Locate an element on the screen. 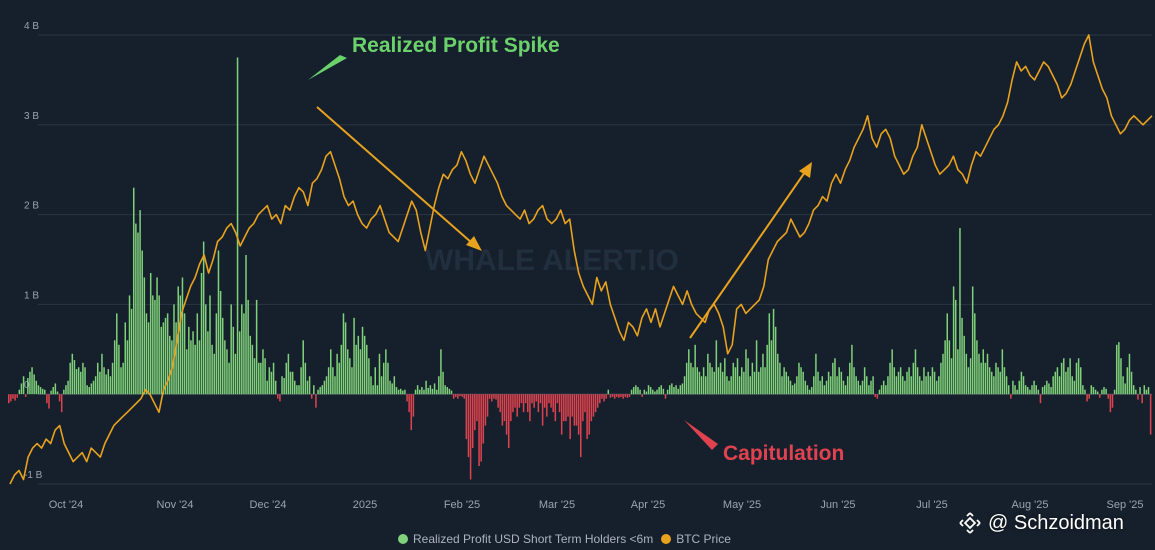  y-tick-label: 2 B is located at coordinates (31, 206).